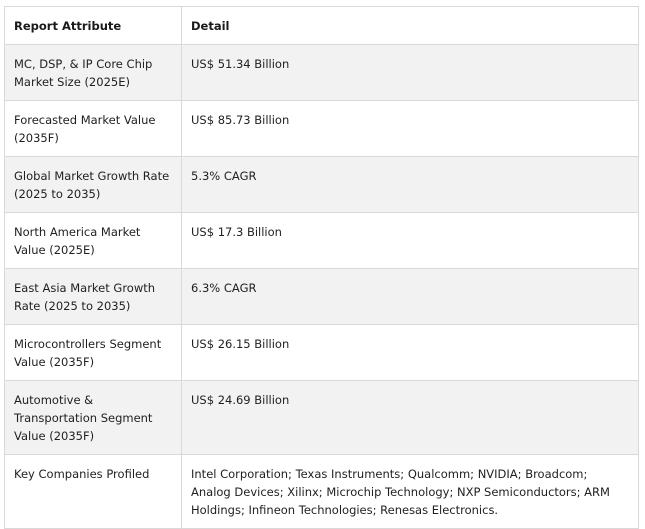 Image resolution: width=645 pixels, height=529 pixels. Describe the element at coordinates (410, 25) in the screenshot. I see `header-detail: Detail` at that location.